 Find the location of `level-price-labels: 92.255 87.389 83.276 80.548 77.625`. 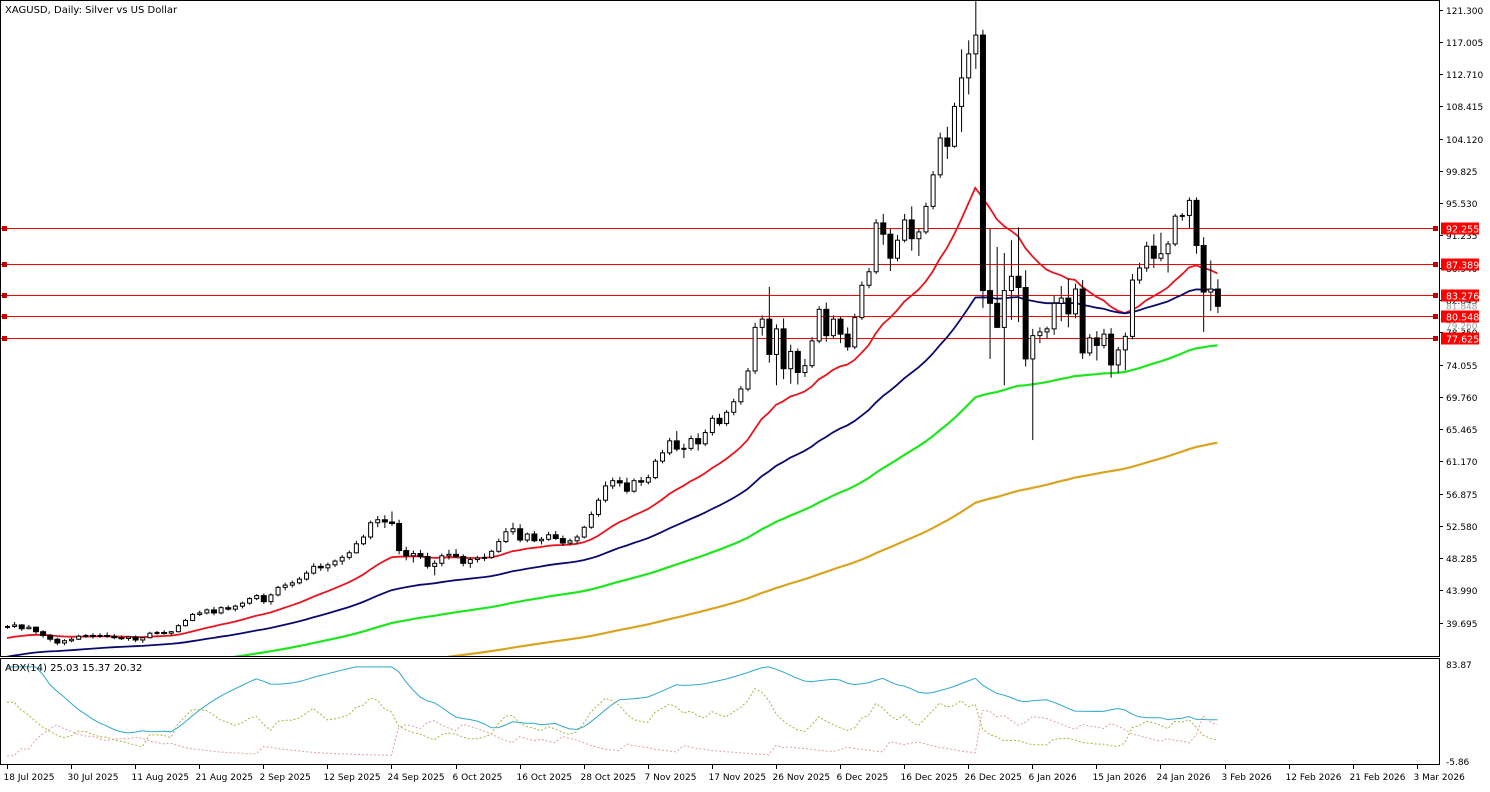

level-price-labels: 92.255 87.389 83.276 80.548 77.625 is located at coordinates (1460, 284).